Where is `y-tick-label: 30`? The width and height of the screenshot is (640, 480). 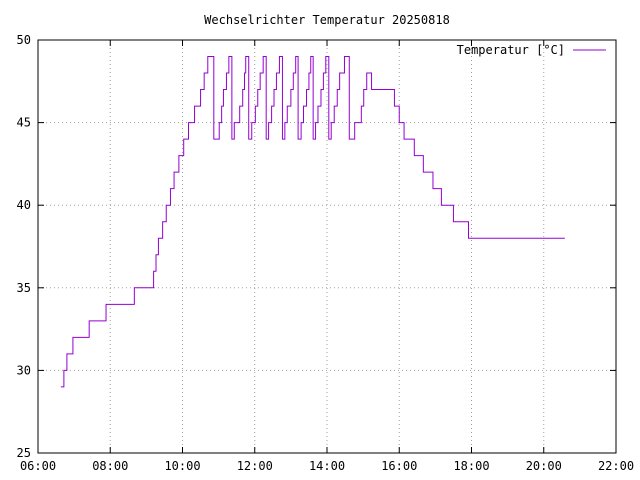 y-tick-label: 30 is located at coordinates (24, 370).